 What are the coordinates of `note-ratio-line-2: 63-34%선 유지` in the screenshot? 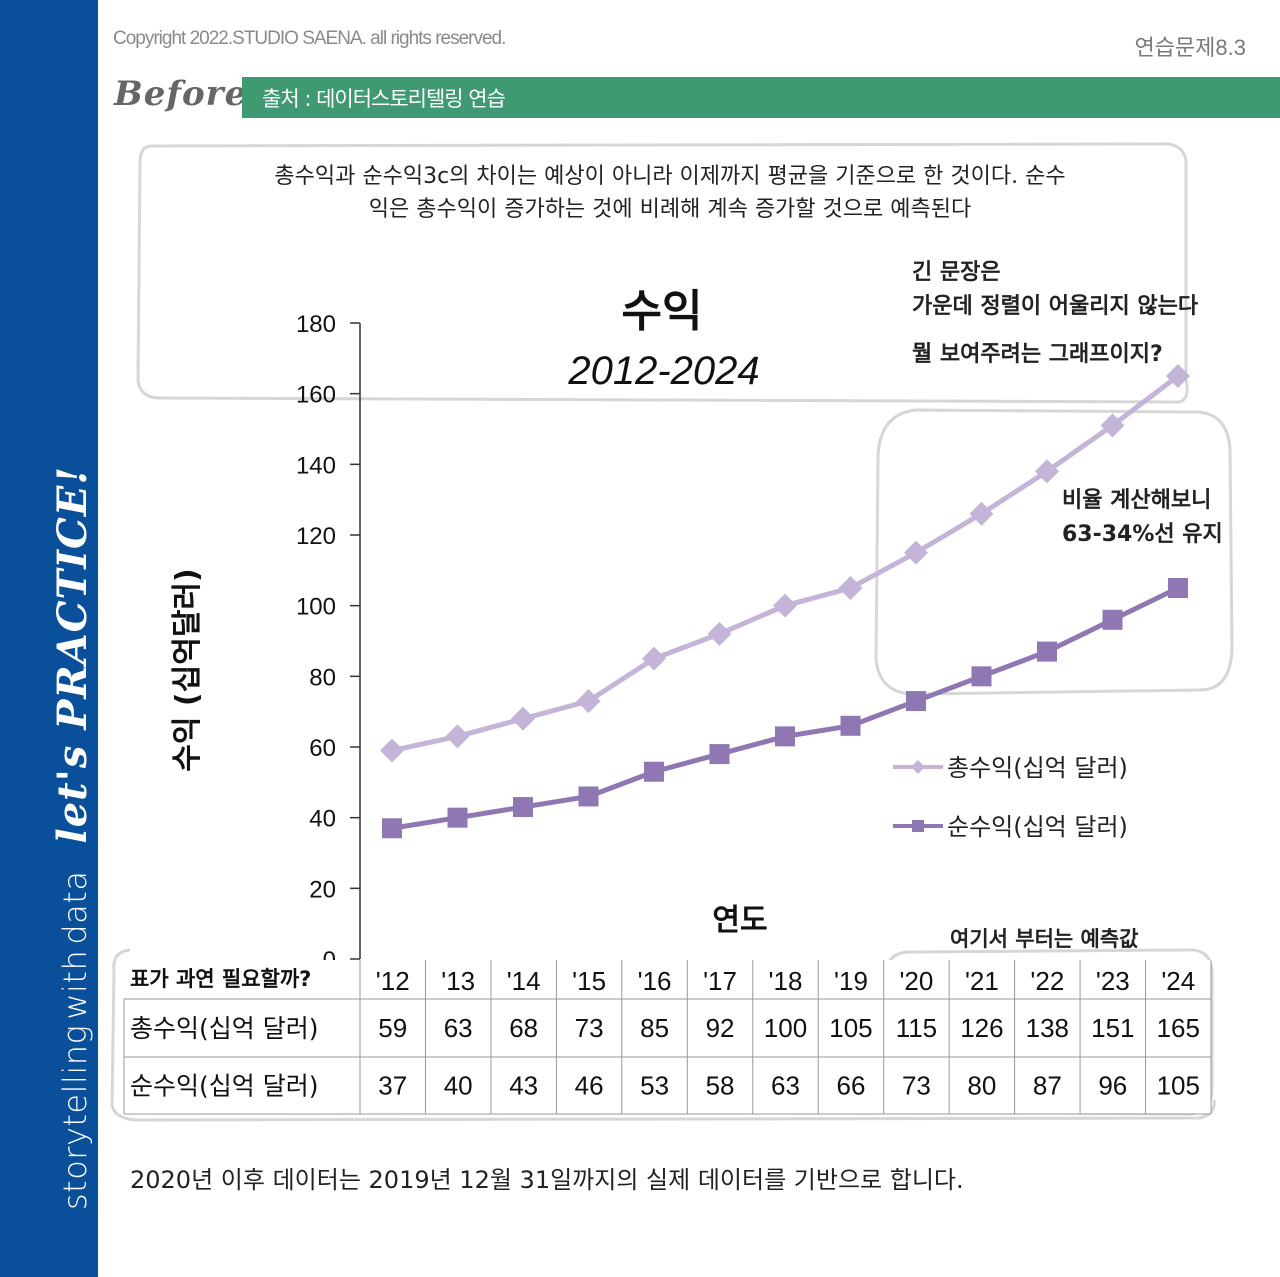 It's located at (1142, 534).